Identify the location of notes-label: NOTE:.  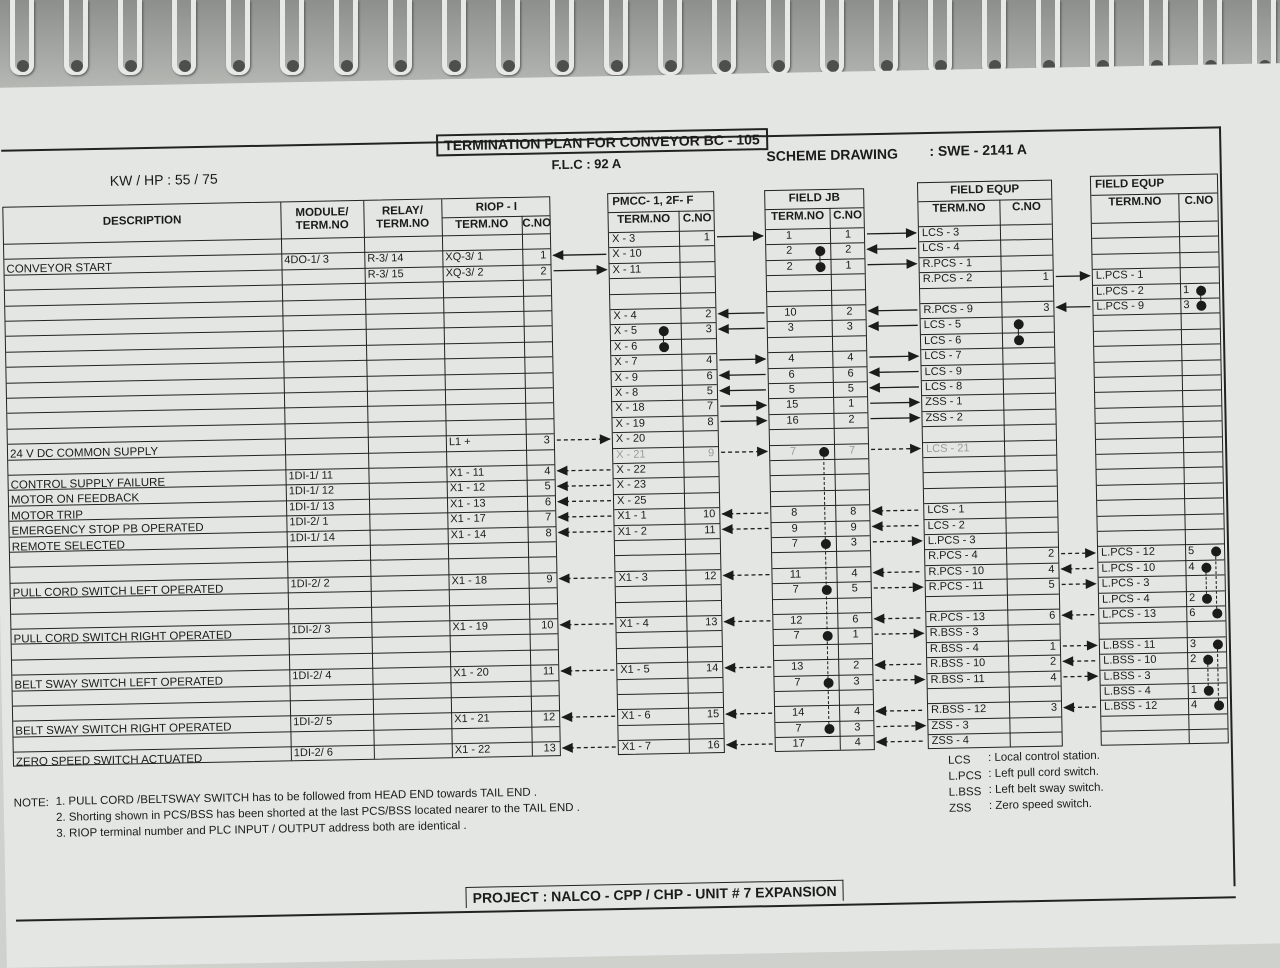
(31, 803).